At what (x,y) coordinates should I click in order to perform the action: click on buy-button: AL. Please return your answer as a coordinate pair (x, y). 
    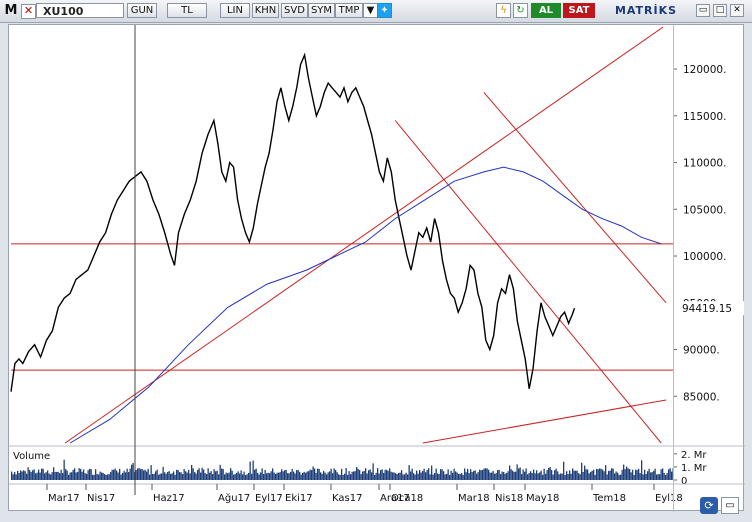
    Looking at the image, I should click on (546, 10).